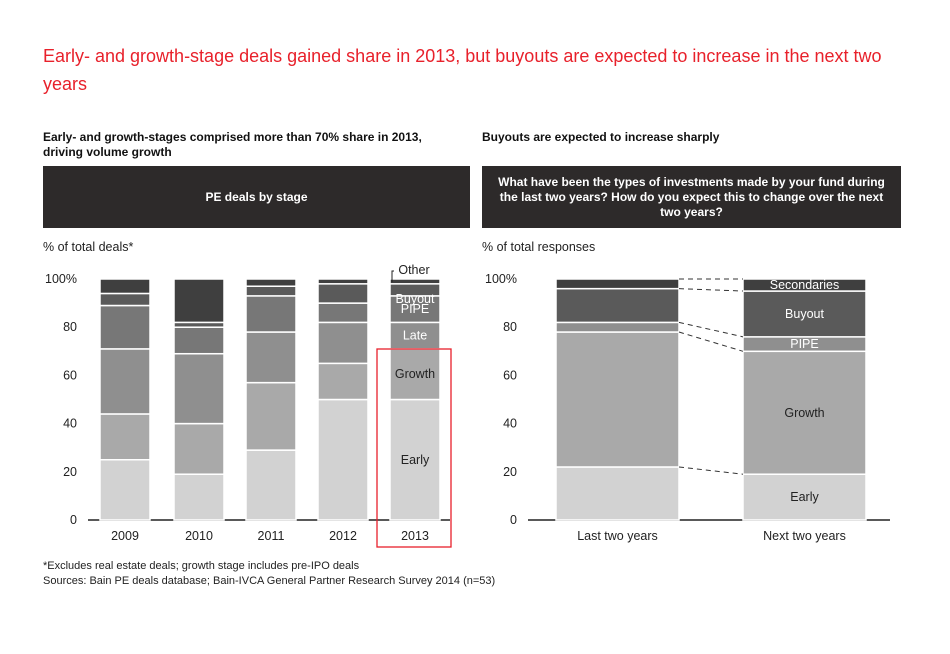  Describe the element at coordinates (271, 416) in the screenshot. I see `bar-growth-2011` at that location.